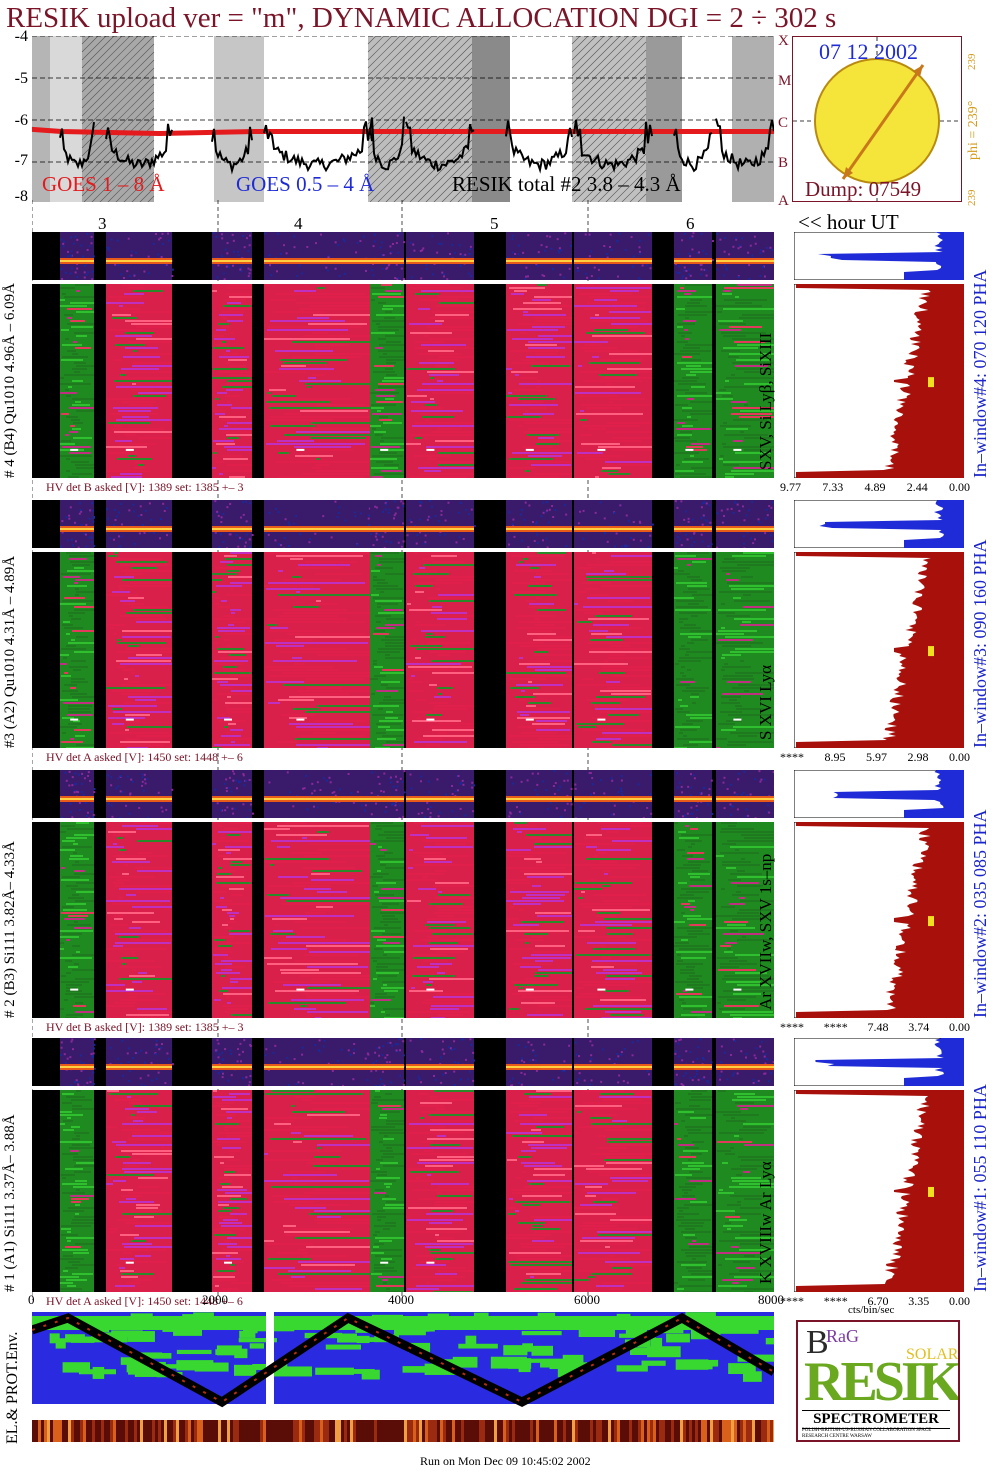  What do you see at coordinates (387, 799) in the screenshot?
I see `strip-band-core` at bounding box center [387, 799].